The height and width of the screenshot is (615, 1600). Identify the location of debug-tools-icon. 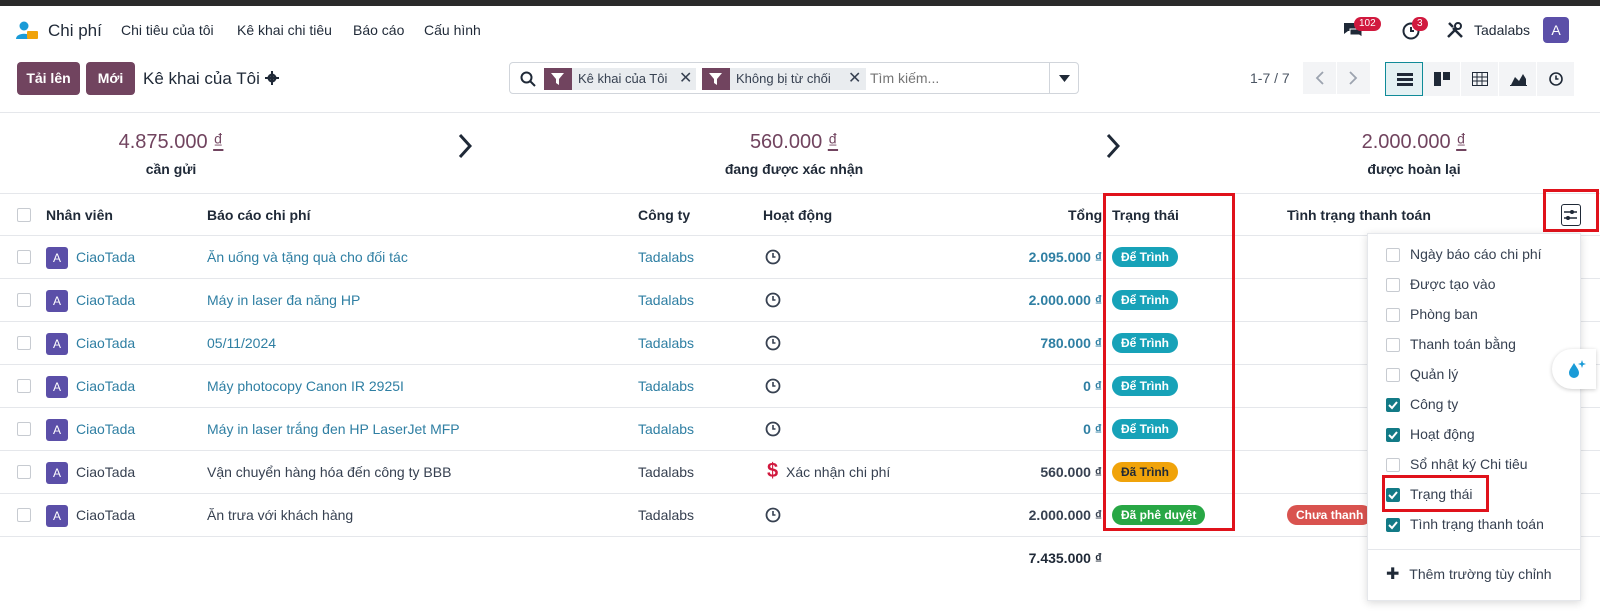
(1455, 30).